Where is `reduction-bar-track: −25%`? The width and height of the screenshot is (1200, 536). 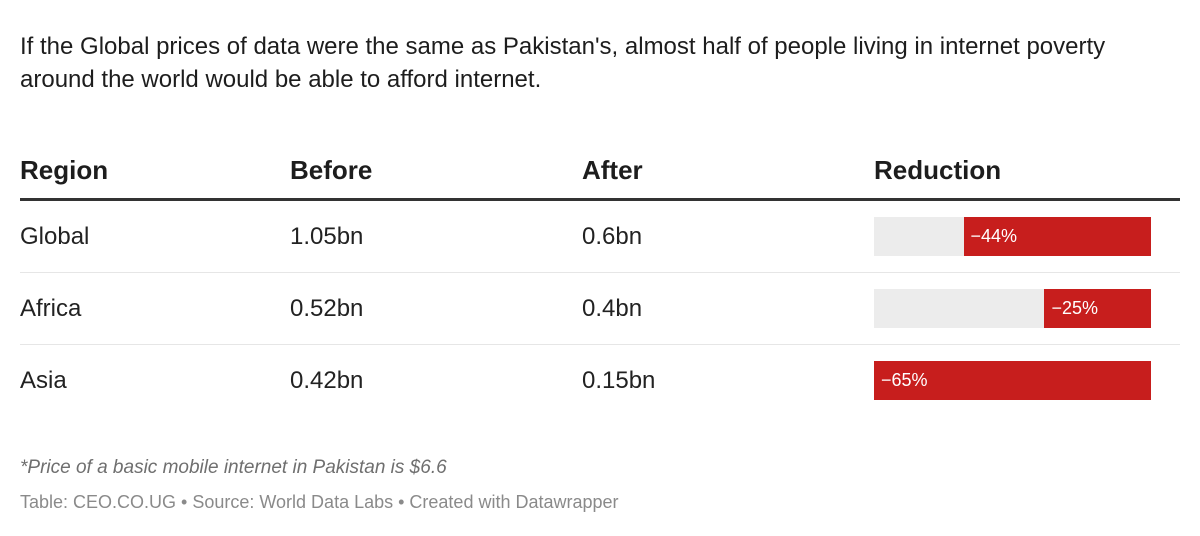
reduction-bar-track: −25% is located at coordinates (1012, 308).